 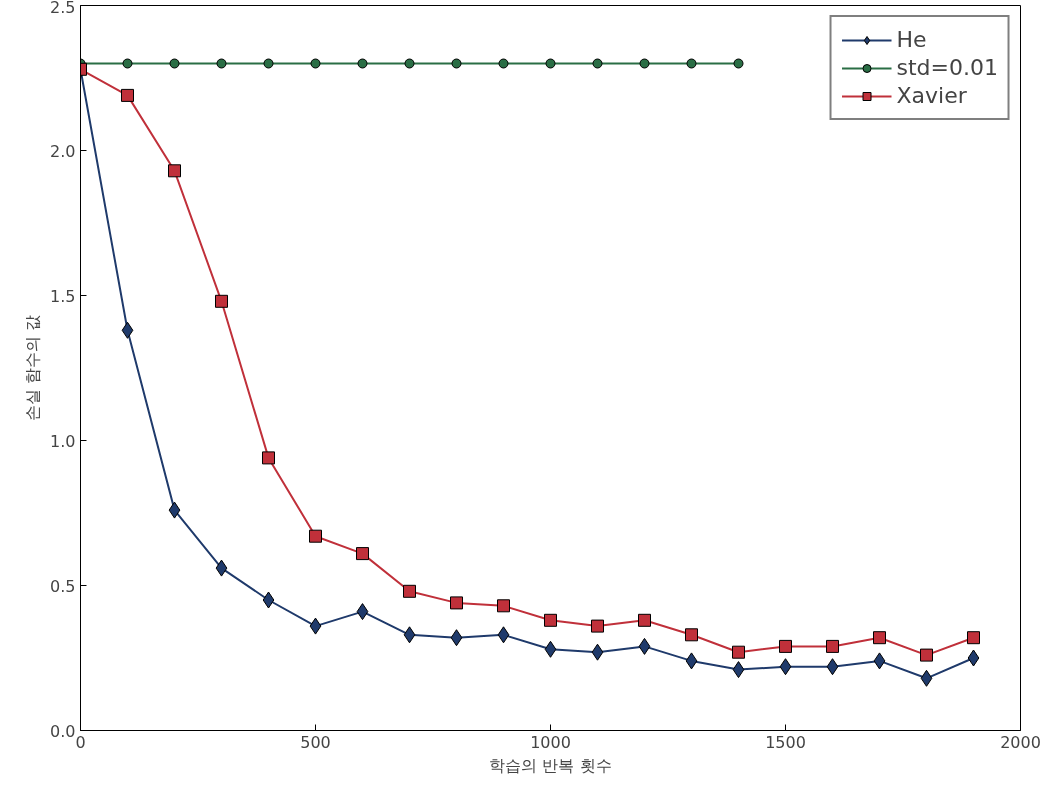 What do you see at coordinates (80, 742) in the screenshot?
I see `x-tick-label: 0` at bounding box center [80, 742].